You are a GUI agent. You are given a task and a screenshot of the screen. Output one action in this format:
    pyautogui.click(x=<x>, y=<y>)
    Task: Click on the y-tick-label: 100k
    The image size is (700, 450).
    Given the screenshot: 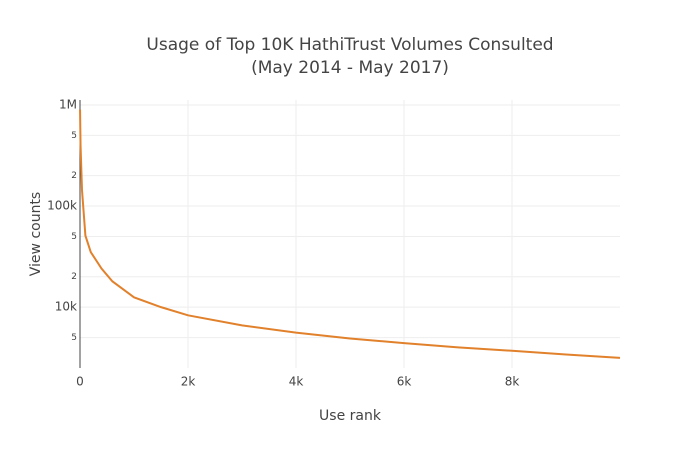 What is the action you would take?
    pyautogui.click(x=62, y=206)
    